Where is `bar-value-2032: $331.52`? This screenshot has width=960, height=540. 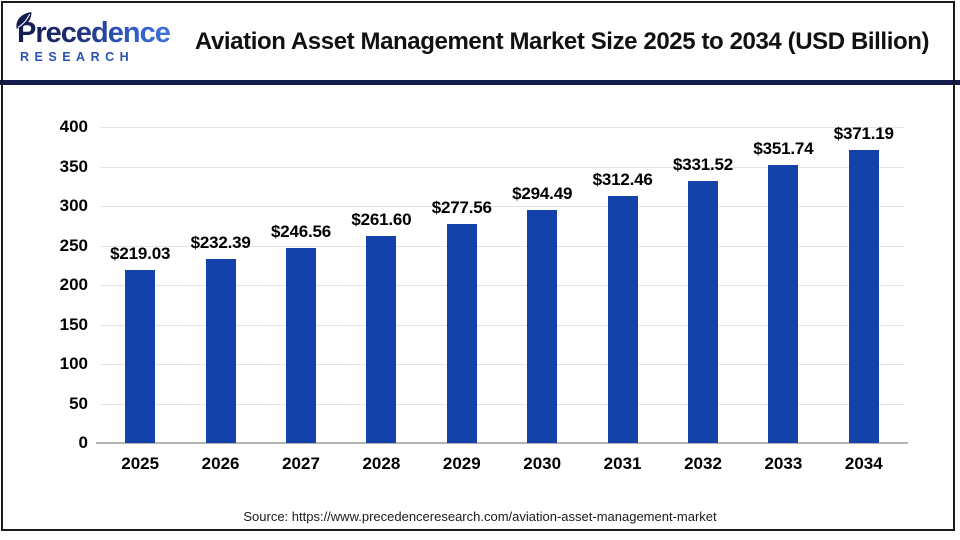
bar-value-2032: $331.52 is located at coordinates (703, 165).